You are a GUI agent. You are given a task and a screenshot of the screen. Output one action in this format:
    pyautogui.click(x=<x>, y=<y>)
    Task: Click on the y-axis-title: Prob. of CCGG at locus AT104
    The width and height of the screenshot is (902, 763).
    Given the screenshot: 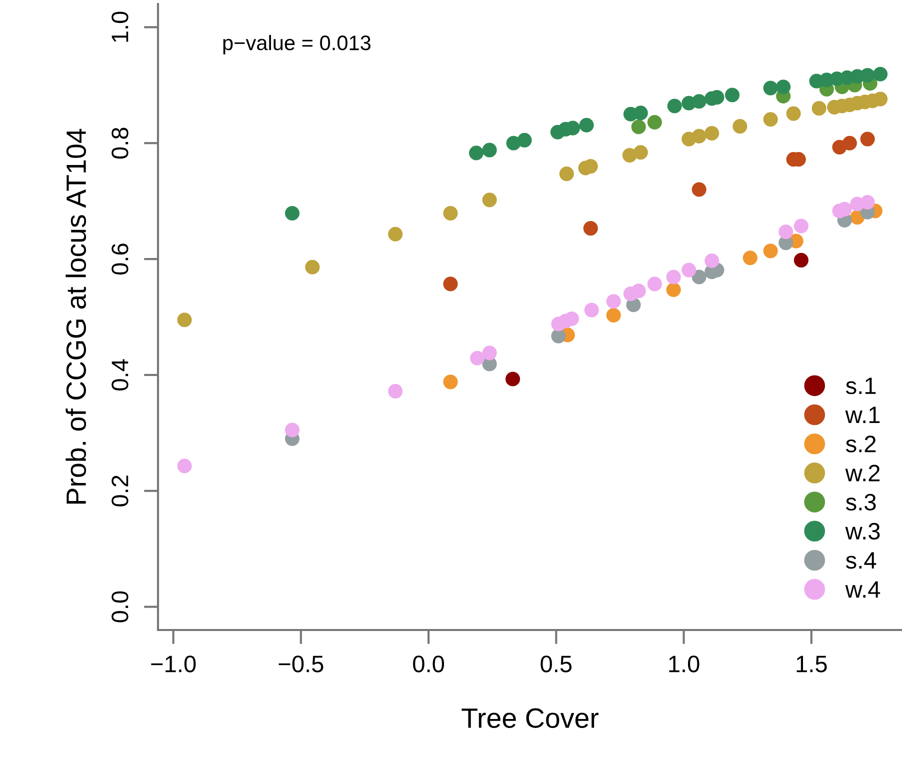 What is the action you would take?
    pyautogui.click(x=76, y=316)
    